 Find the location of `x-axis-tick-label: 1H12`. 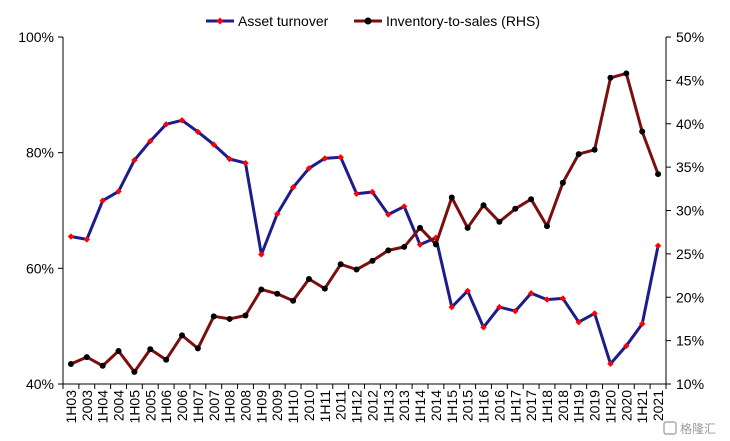

x-axis-tick-label: 1H12 is located at coordinates (357, 407).